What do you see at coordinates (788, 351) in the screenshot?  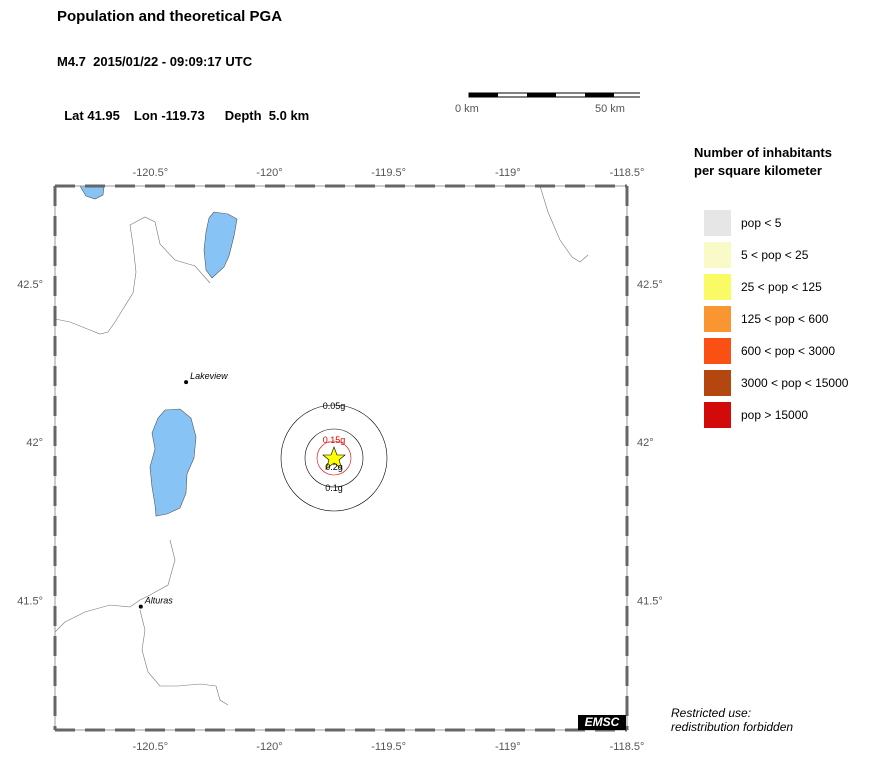 I see `legend-label: 600 < pop < 3000` at bounding box center [788, 351].